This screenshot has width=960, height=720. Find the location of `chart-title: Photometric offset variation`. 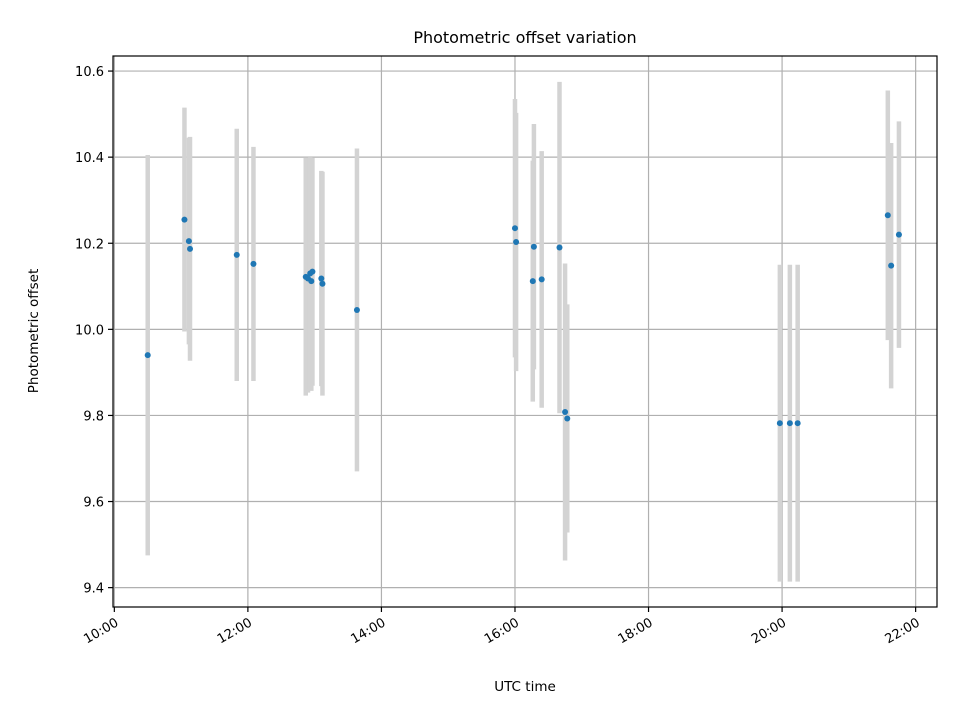

chart-title: Photometric offset variation is located at coordinates (524, 37).